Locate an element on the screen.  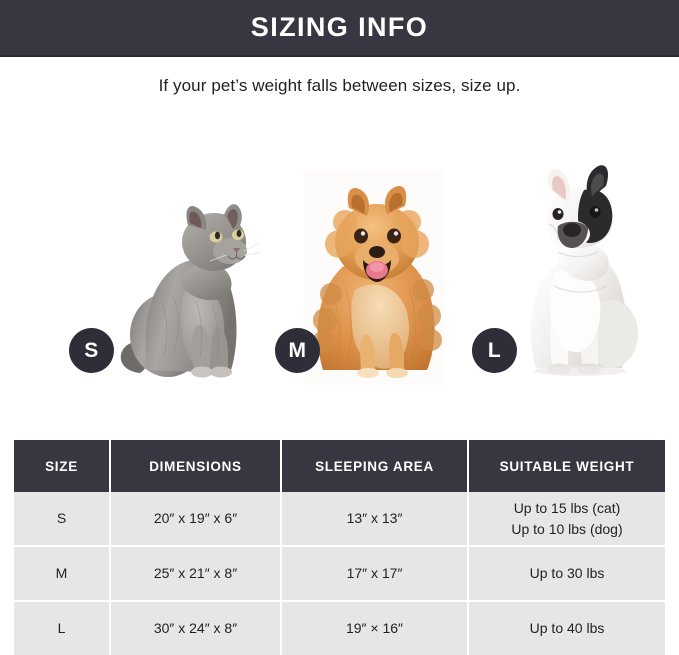
cell-size: M is located at coordinates (62, 574).